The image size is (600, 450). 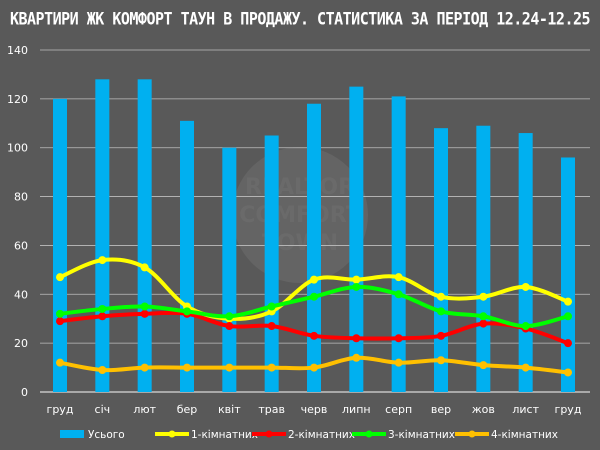 What do you see at coordinates (300, 187) in the screenshot?
I see `watermark-text: REALTOR` at bounding box center [300, 187].